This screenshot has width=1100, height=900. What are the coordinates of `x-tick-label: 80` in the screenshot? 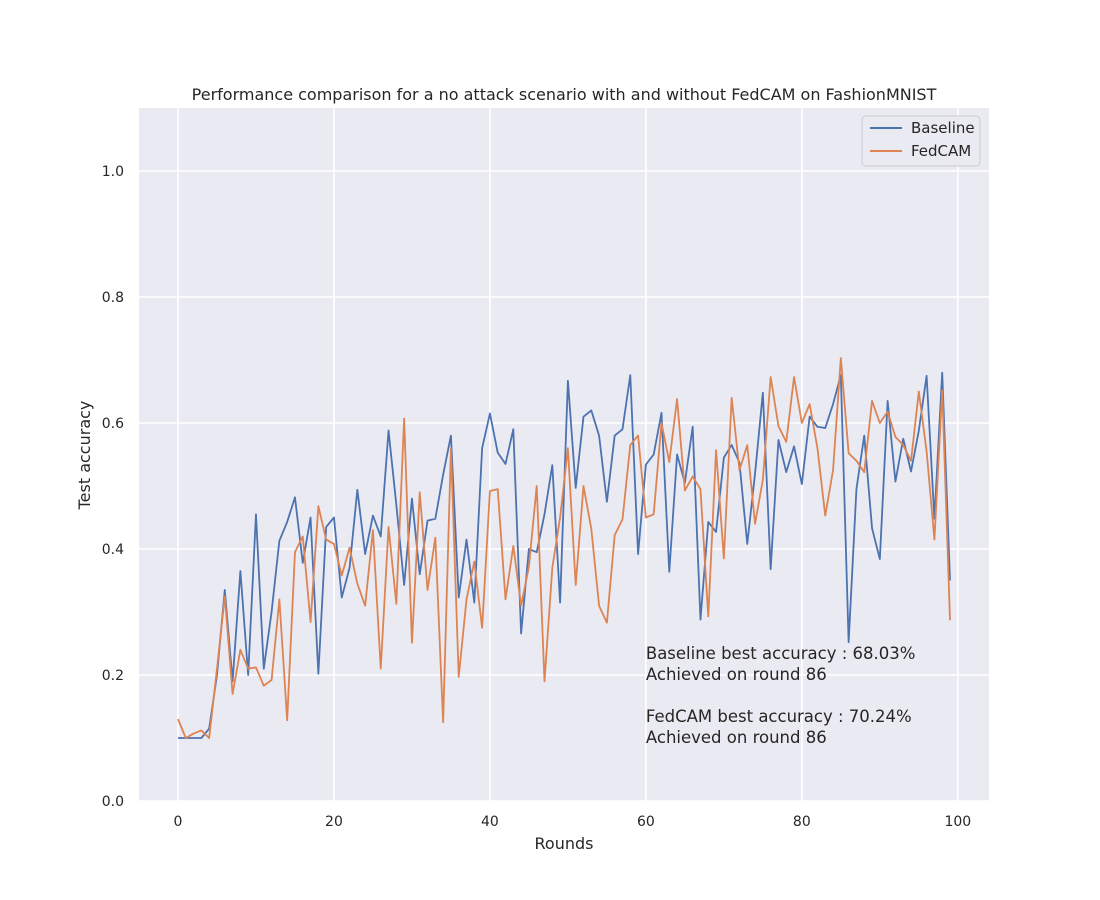 It's located at (802, 822).